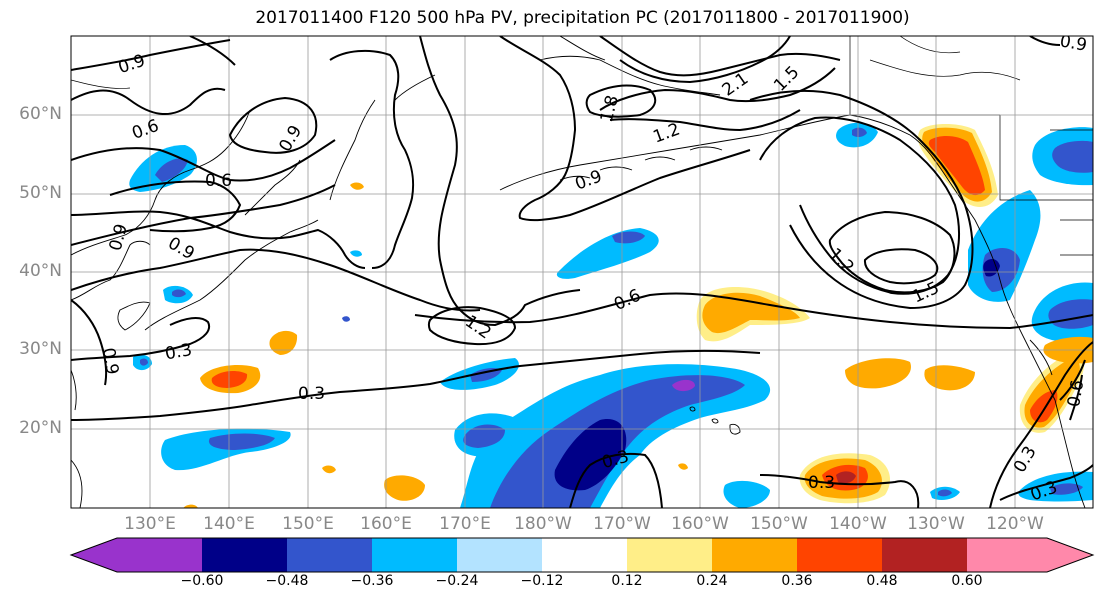 The height and width of the screenshot is (601, 1105). I want to click on contour-1.2-gulf, so click(859, 205).